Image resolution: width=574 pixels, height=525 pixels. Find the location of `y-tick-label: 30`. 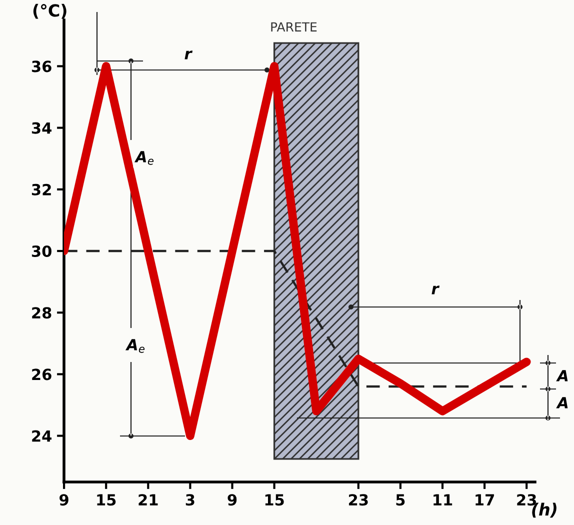

y-tick-label: 30 is located at coordinates (42, 251).